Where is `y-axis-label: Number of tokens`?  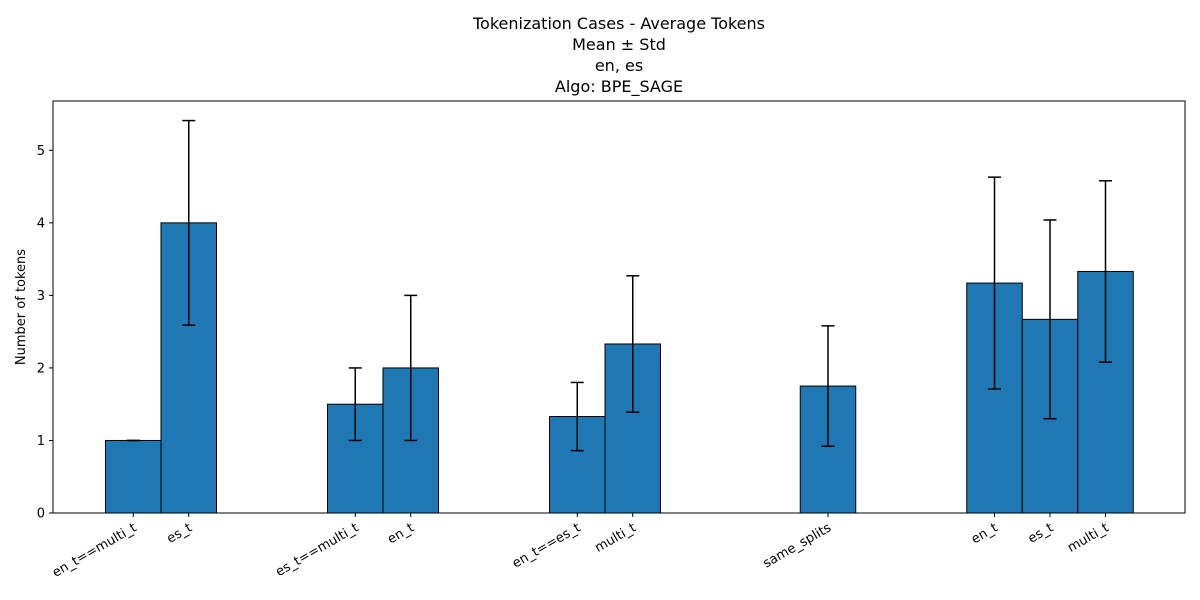
y-axis-label: Number of tokens is located at coordinates (21, 307).